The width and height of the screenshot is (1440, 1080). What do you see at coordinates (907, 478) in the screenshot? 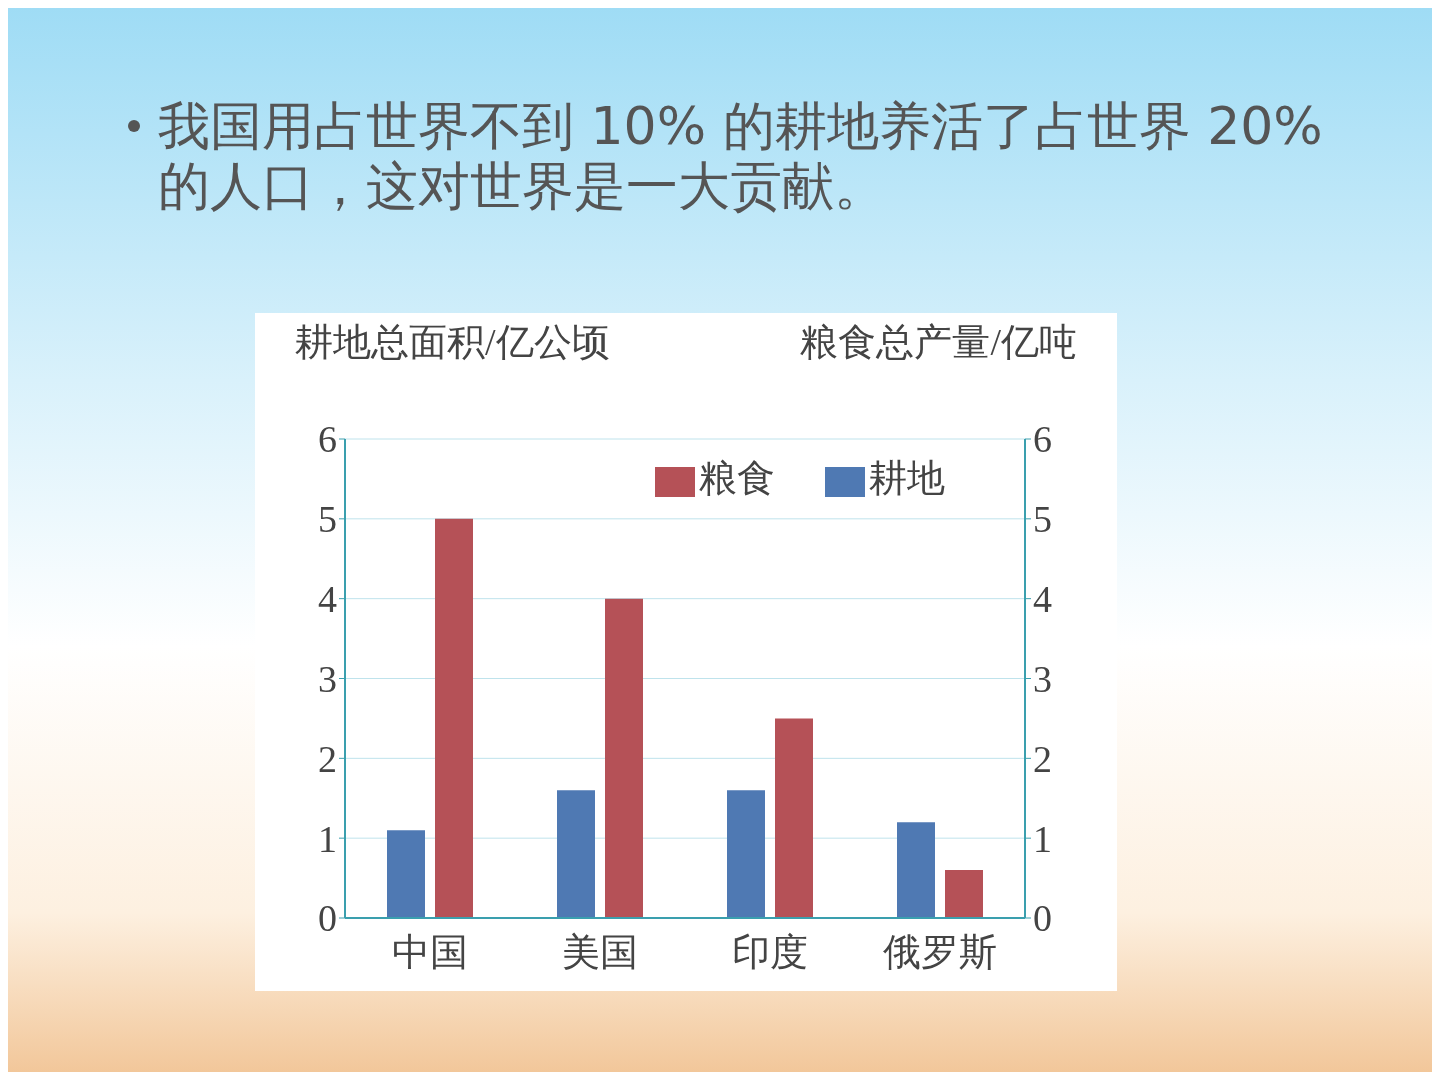
I see `legend-label: 耕地` at bounding box center [907, 478].